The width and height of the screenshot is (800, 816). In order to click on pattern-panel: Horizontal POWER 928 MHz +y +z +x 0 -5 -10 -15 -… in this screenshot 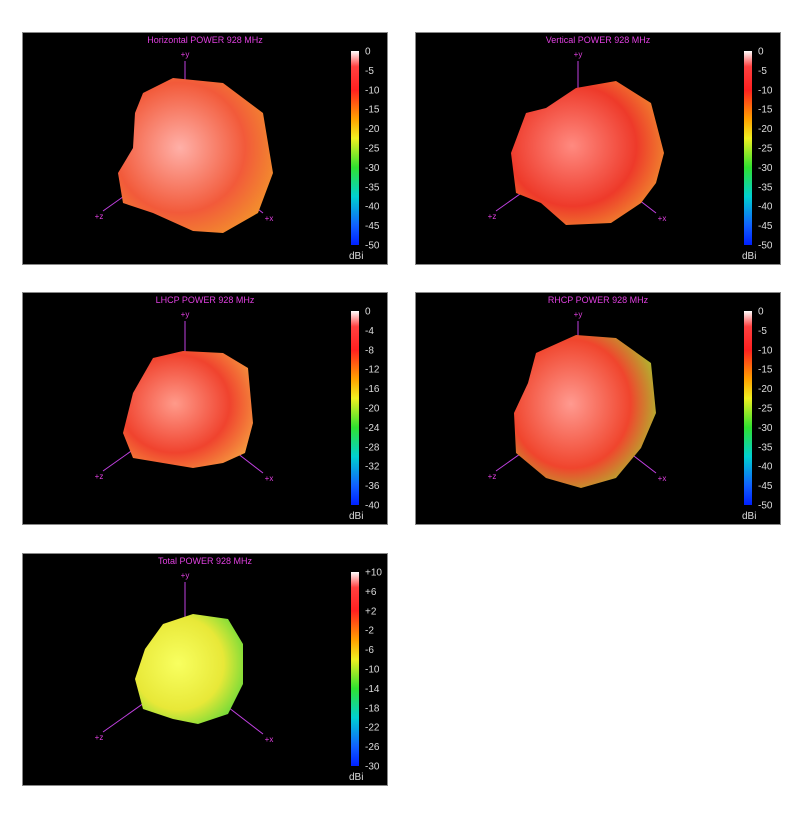, I will do `click(205, 148)`.